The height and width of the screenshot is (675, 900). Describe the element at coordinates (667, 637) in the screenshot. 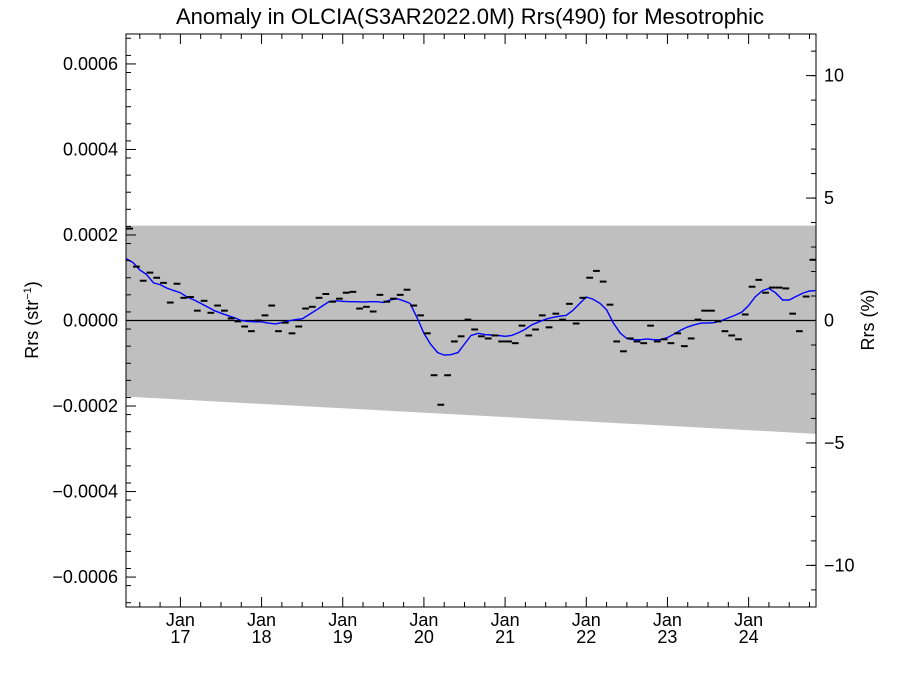

I see `x-tick-label-year: 23` at that location.